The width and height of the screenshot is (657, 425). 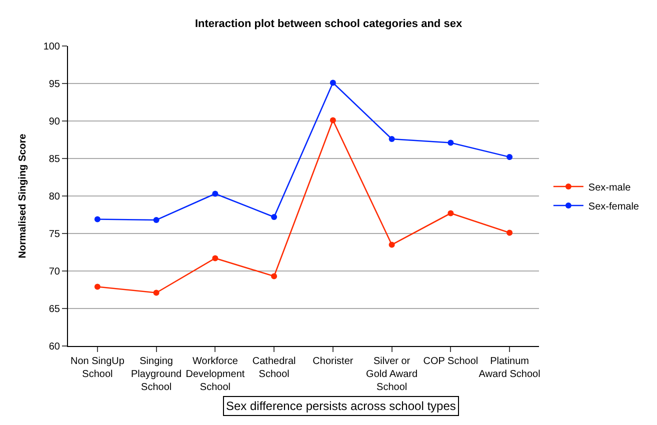 I want to click on y-tick-label: 100, so click(x=51, y=47).